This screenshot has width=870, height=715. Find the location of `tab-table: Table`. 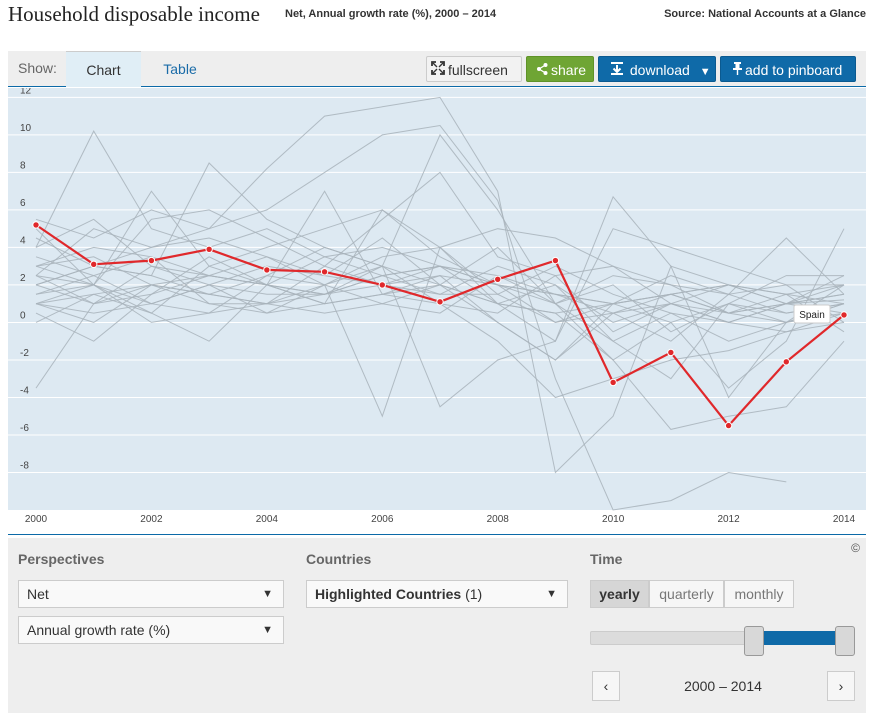

tab-table: Table is located at coordinates (180, 69).